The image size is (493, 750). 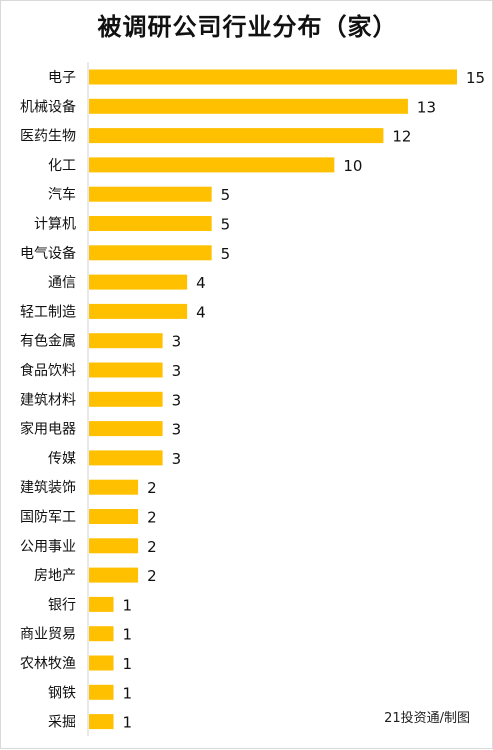 I want to click on category-label: 商业贸易, so click(x=48, y=635).